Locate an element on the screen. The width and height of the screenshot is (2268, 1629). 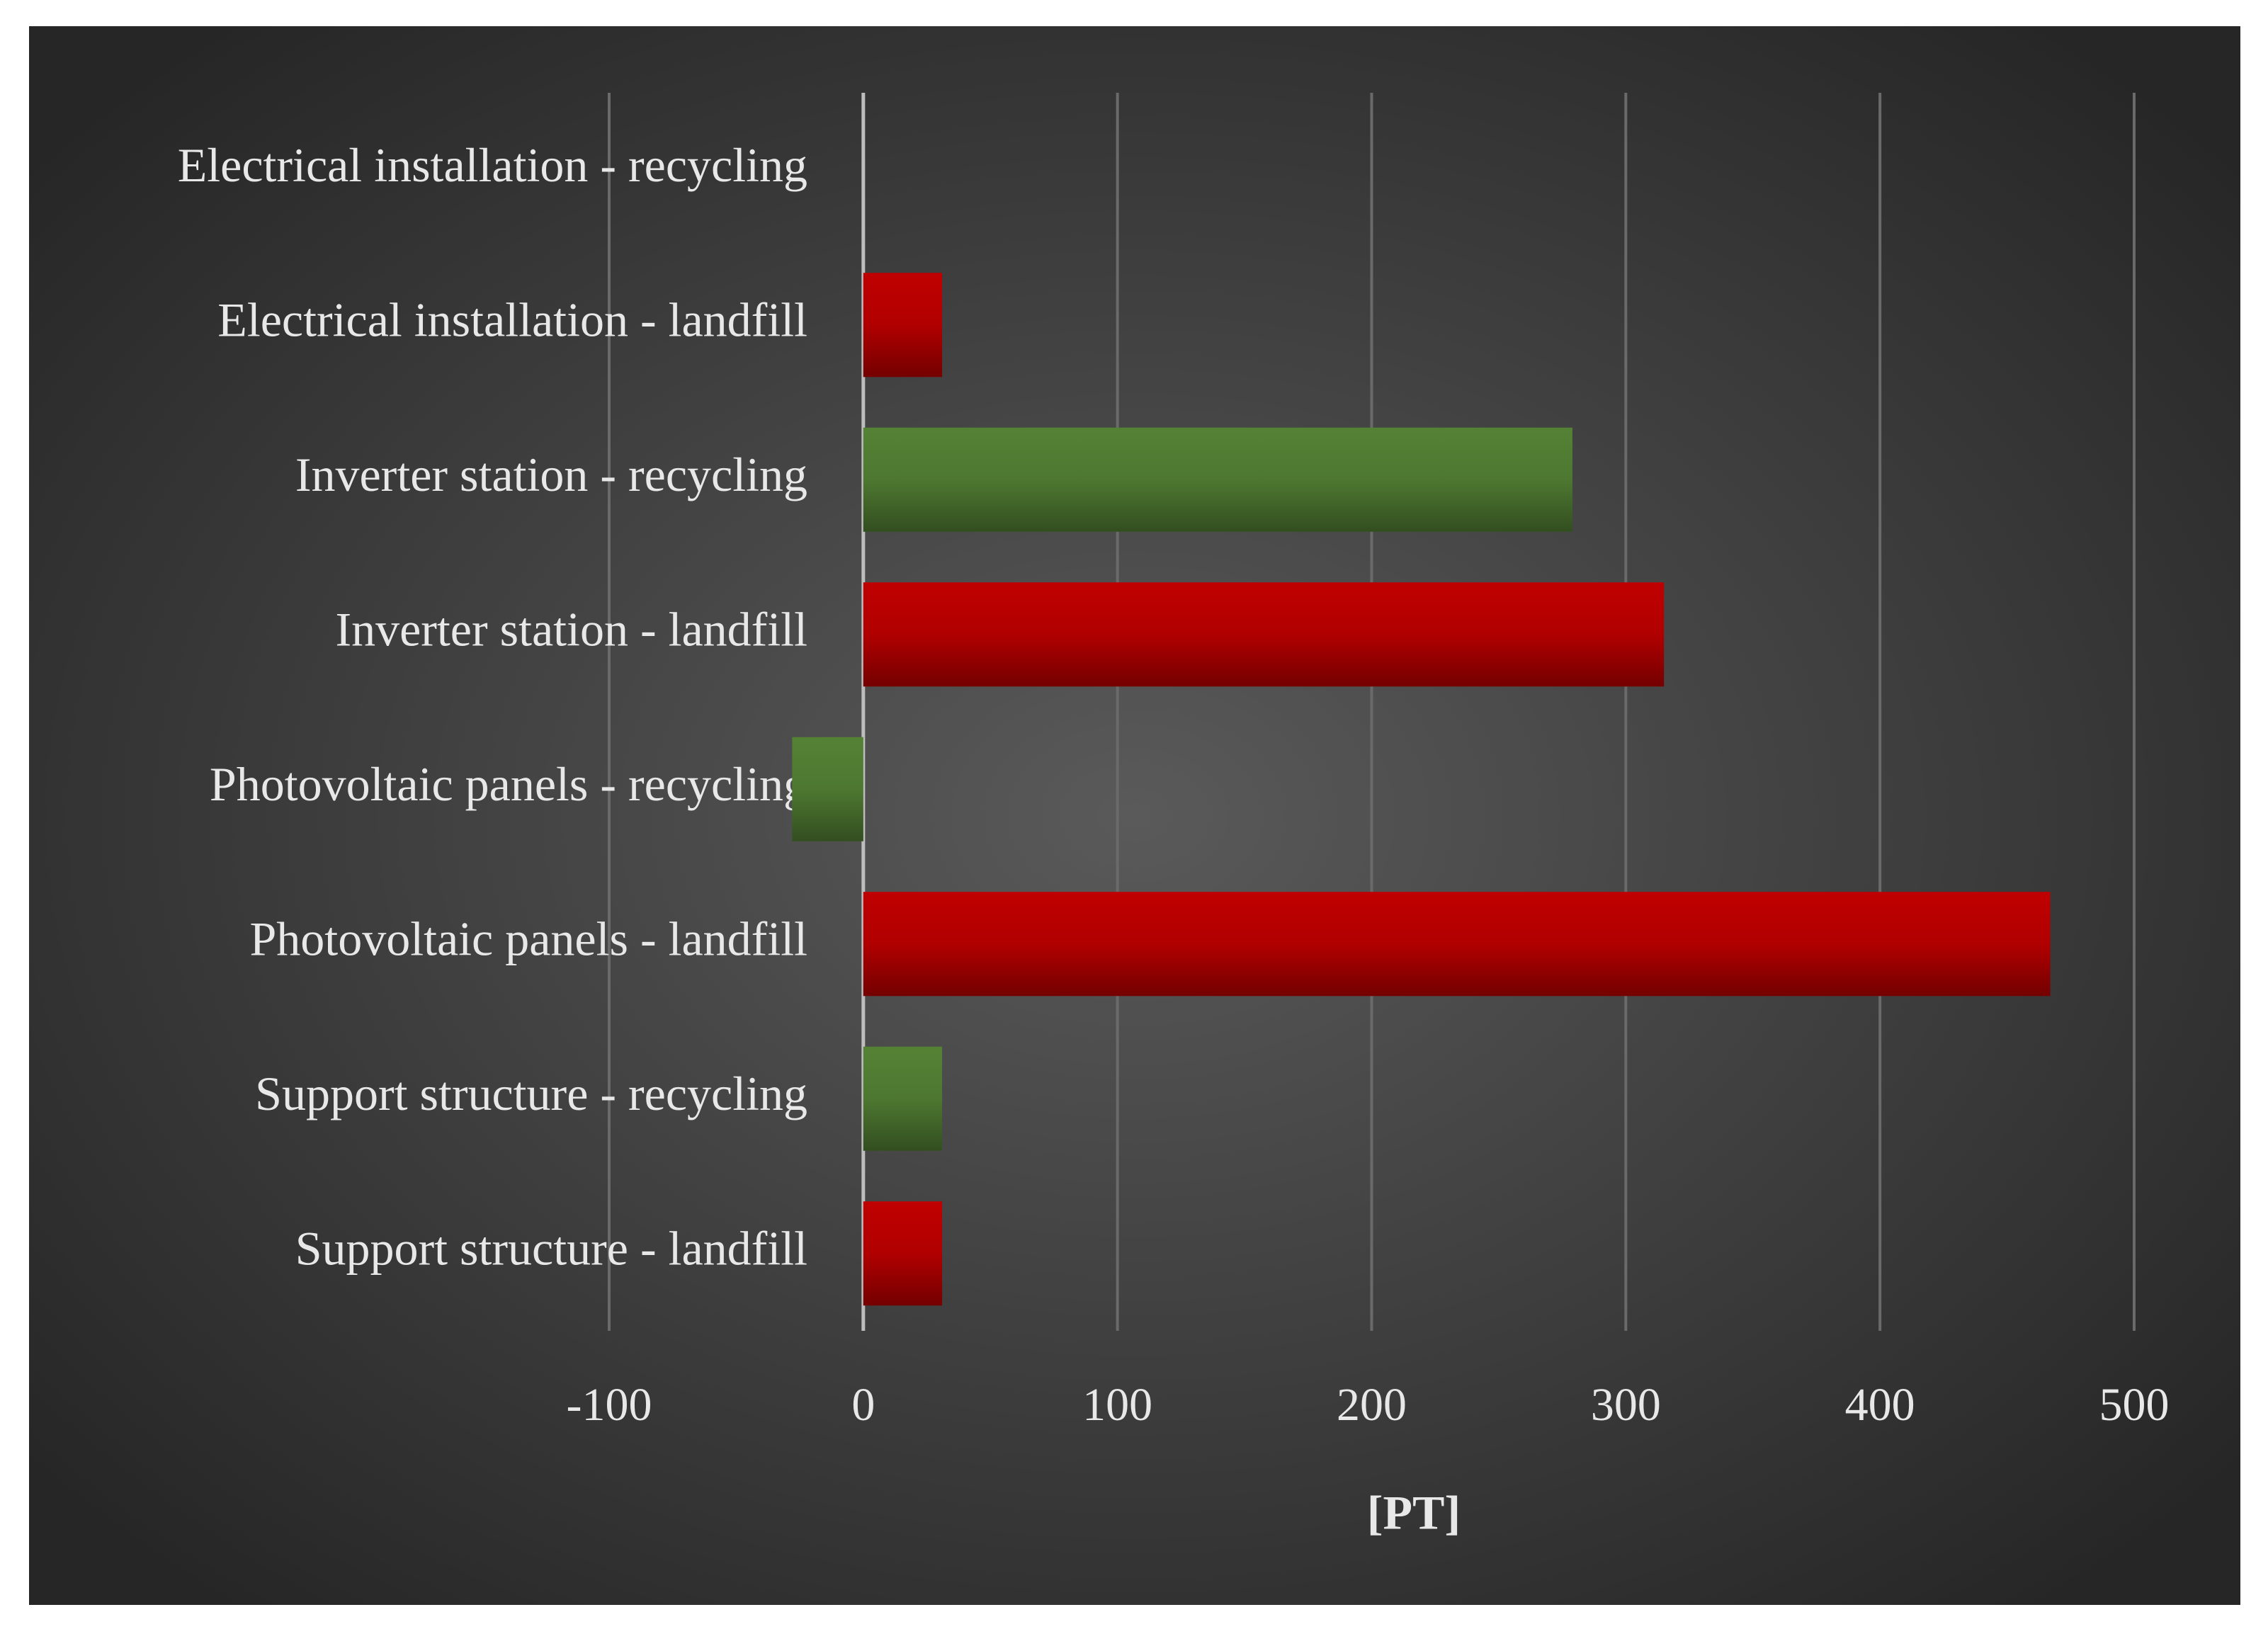
x-tick-label: 0 is located at coordinates (863, 1405).